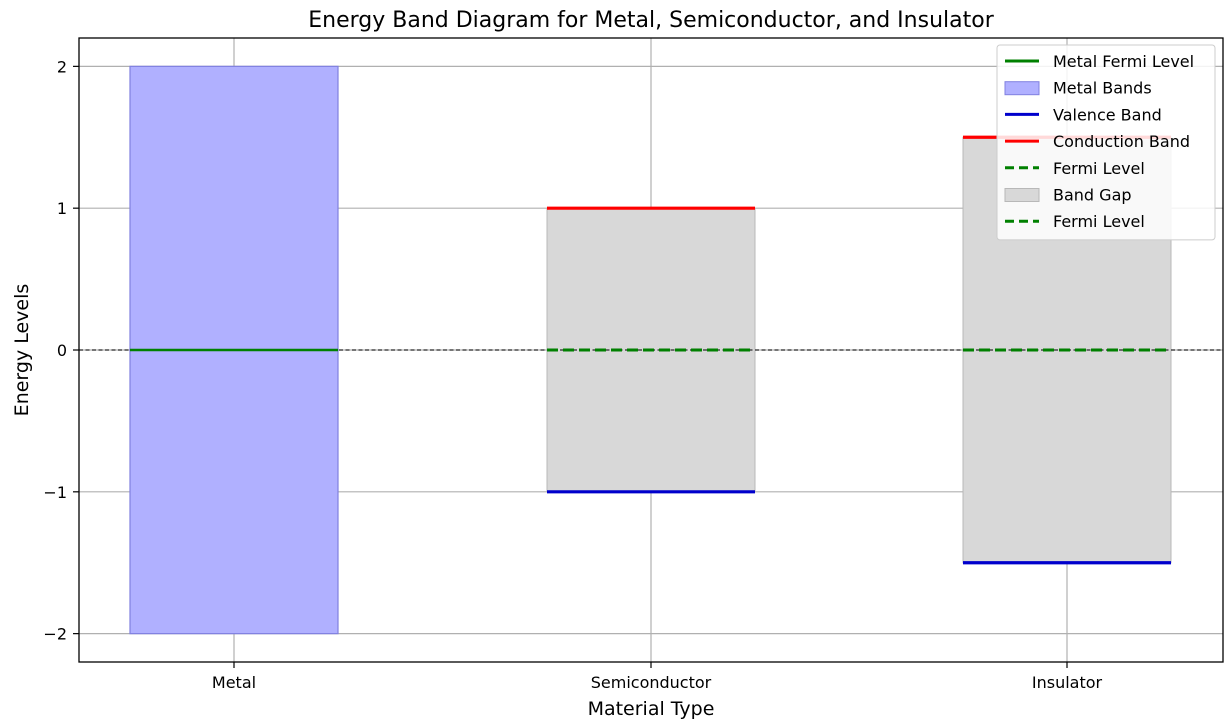 The image size is (1228, 728). I want to click on x-tick-label-metal: Metal, so click(234, 682).